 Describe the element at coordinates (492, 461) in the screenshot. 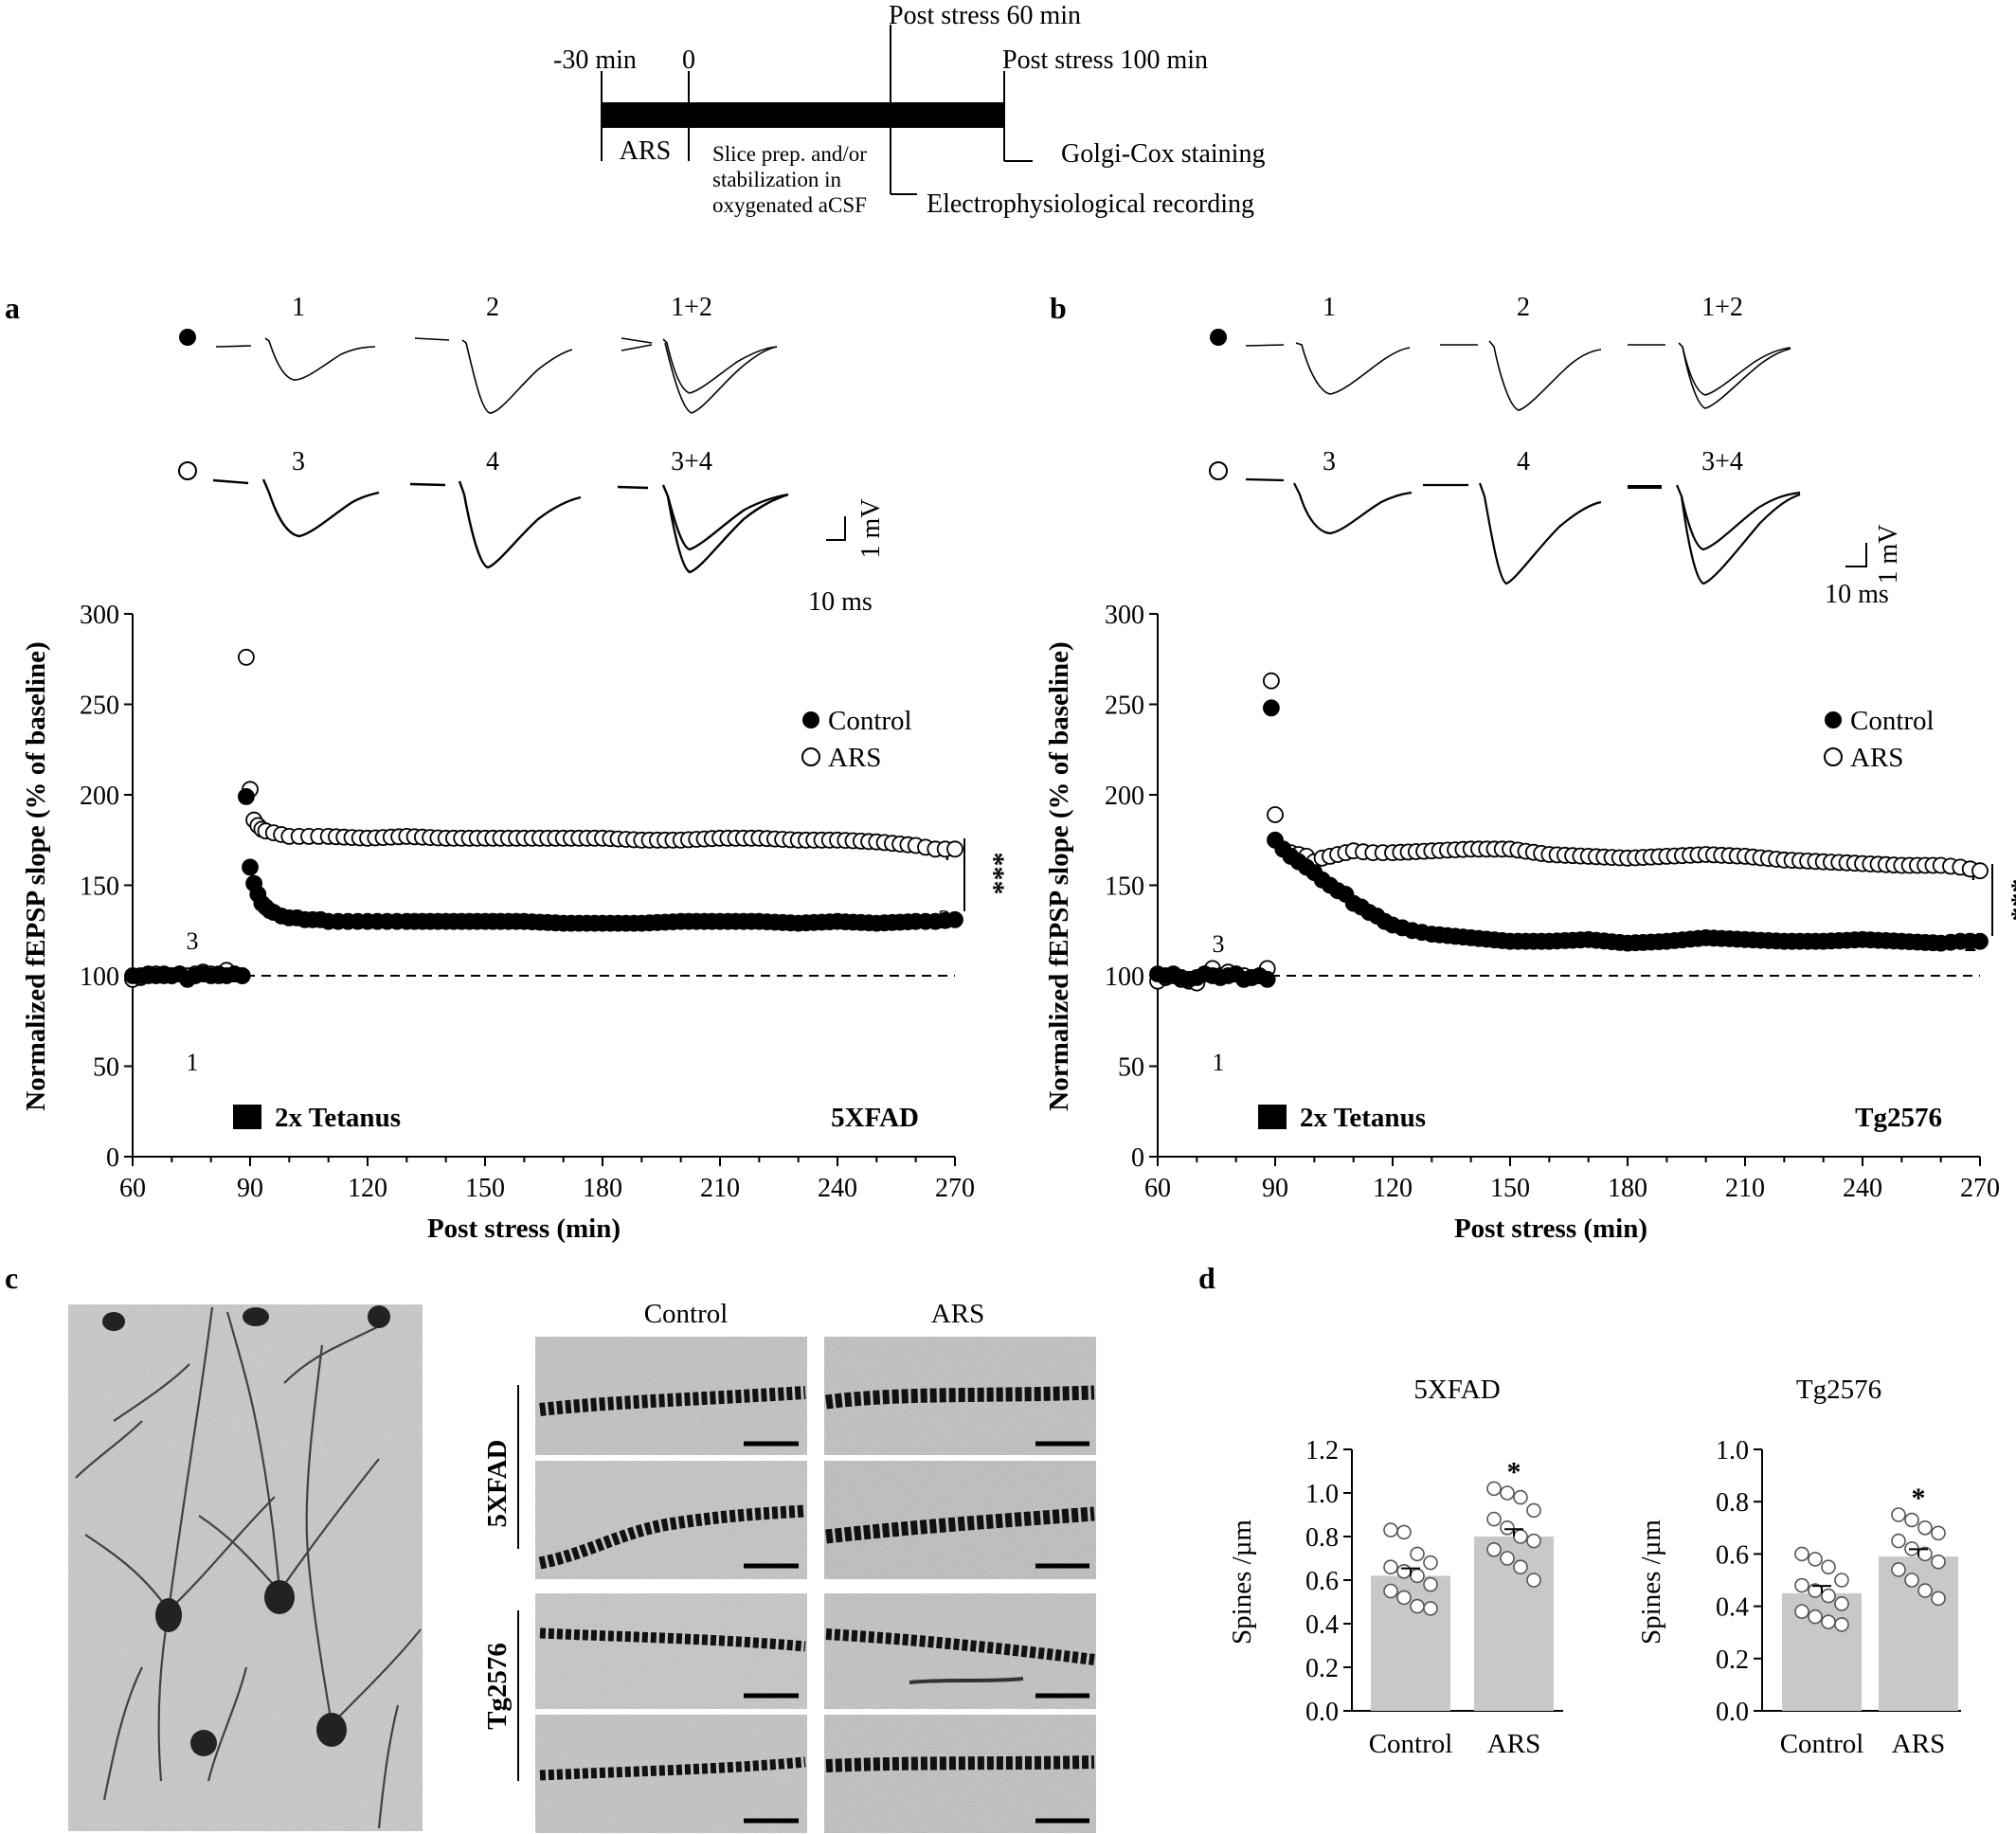

I see `trace-label-4: 4` at that location.